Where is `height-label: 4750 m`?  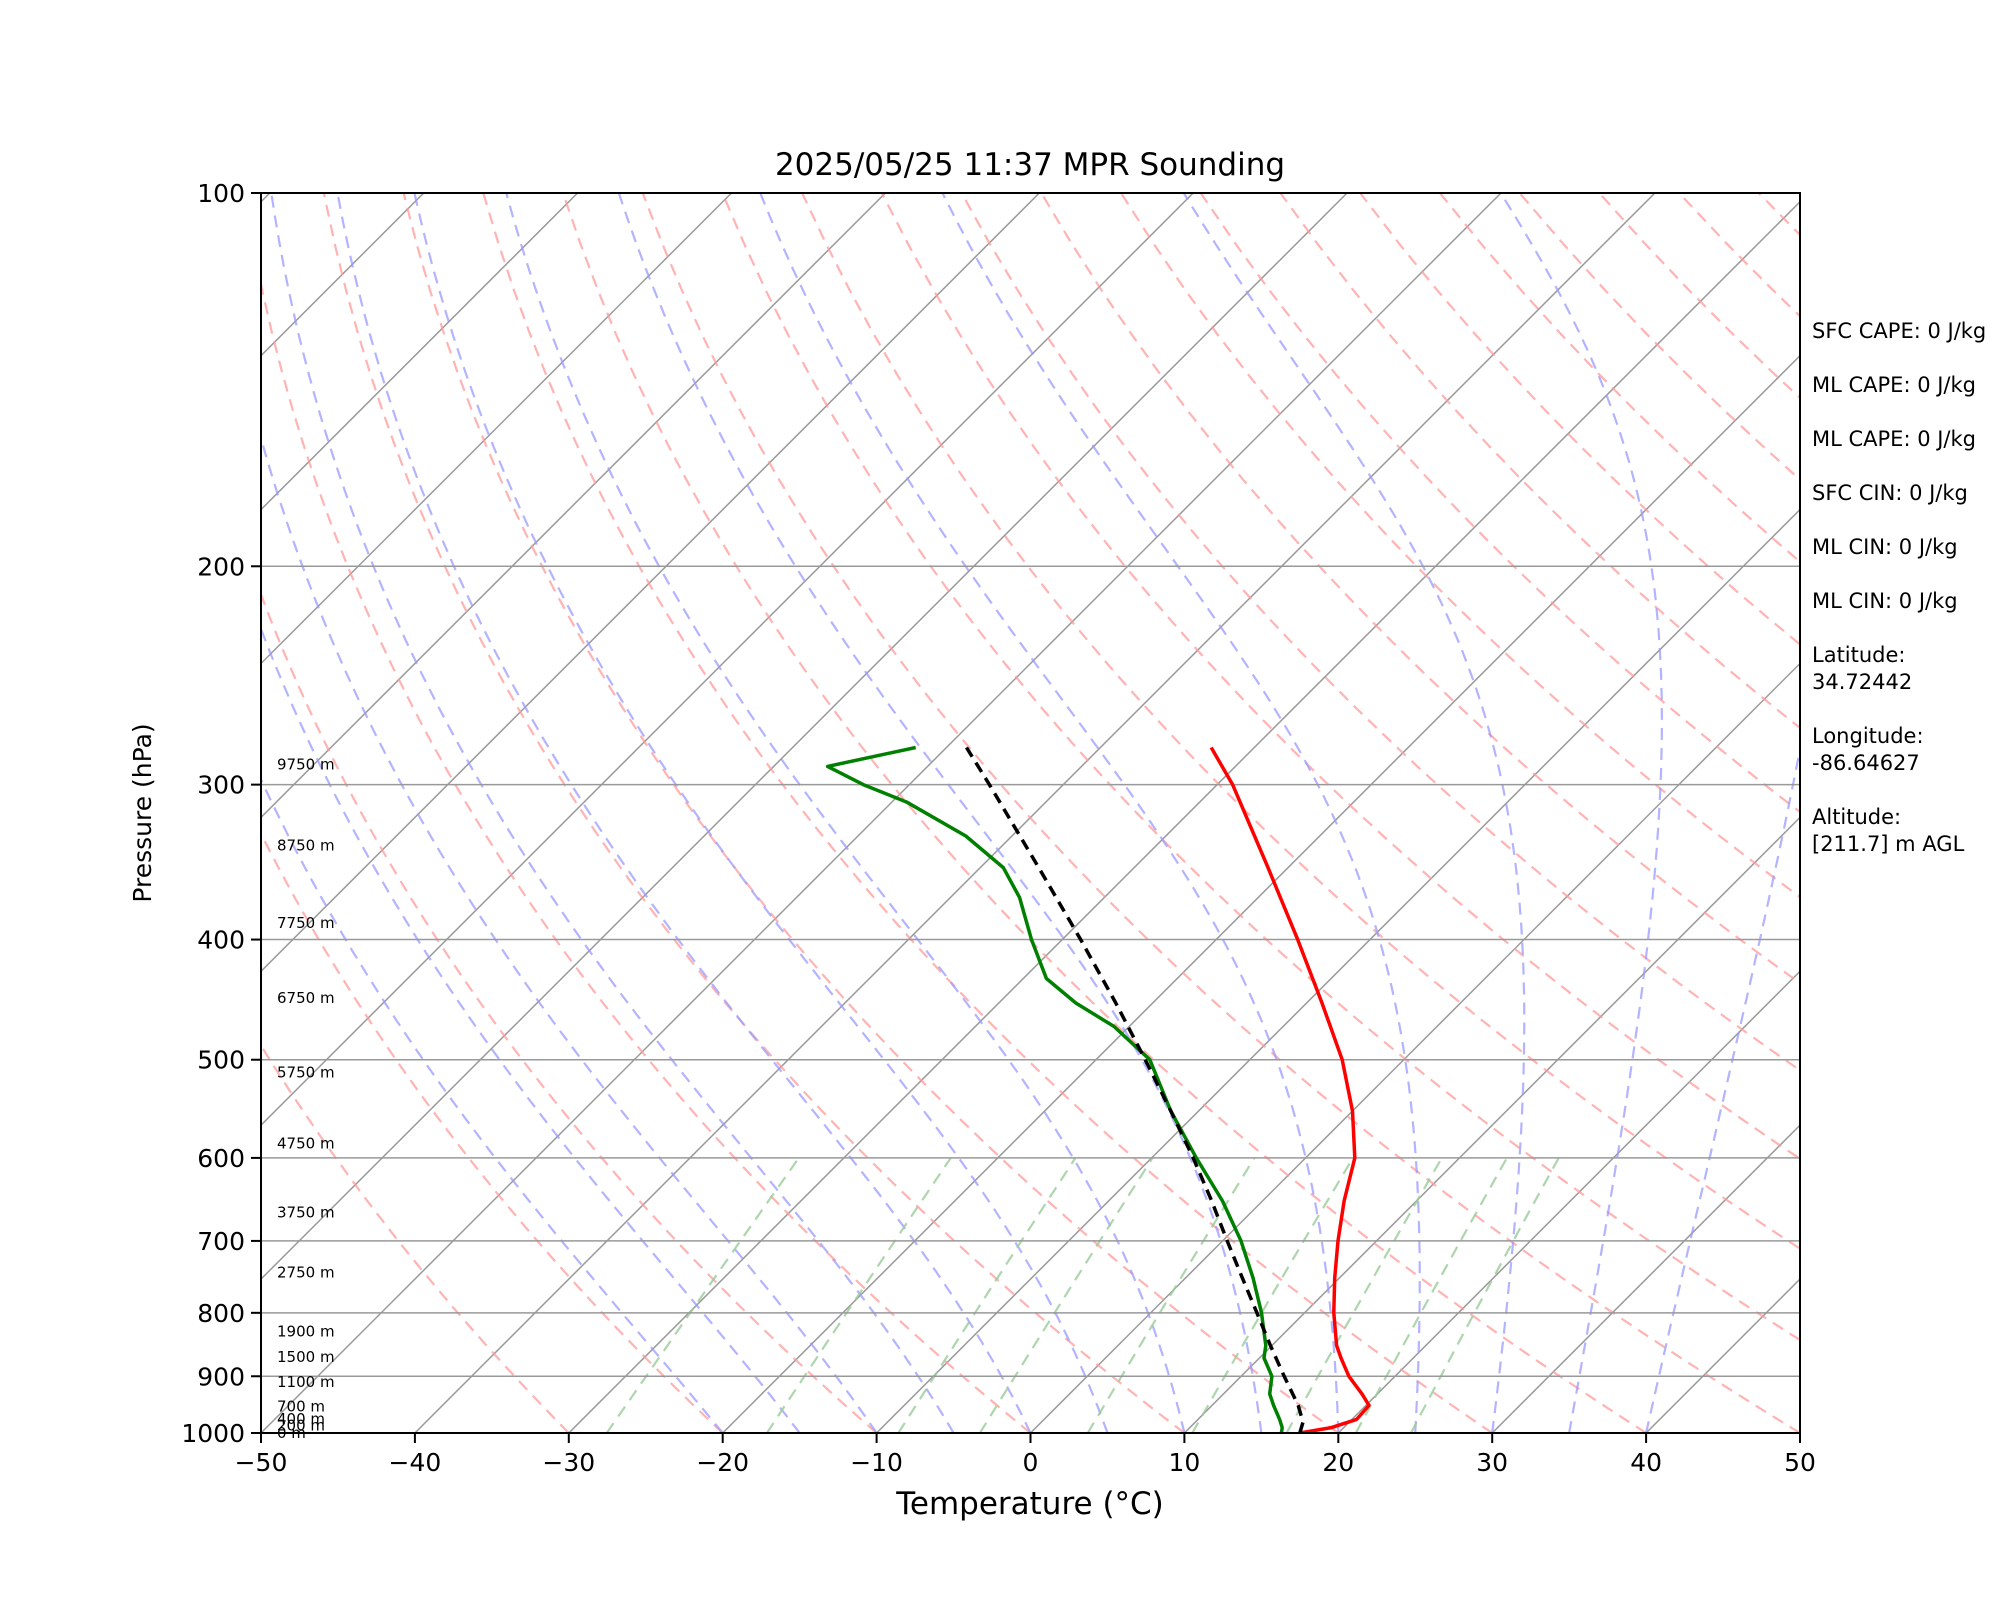 height-label: 4750 m is located at coordinates (306, 1143).